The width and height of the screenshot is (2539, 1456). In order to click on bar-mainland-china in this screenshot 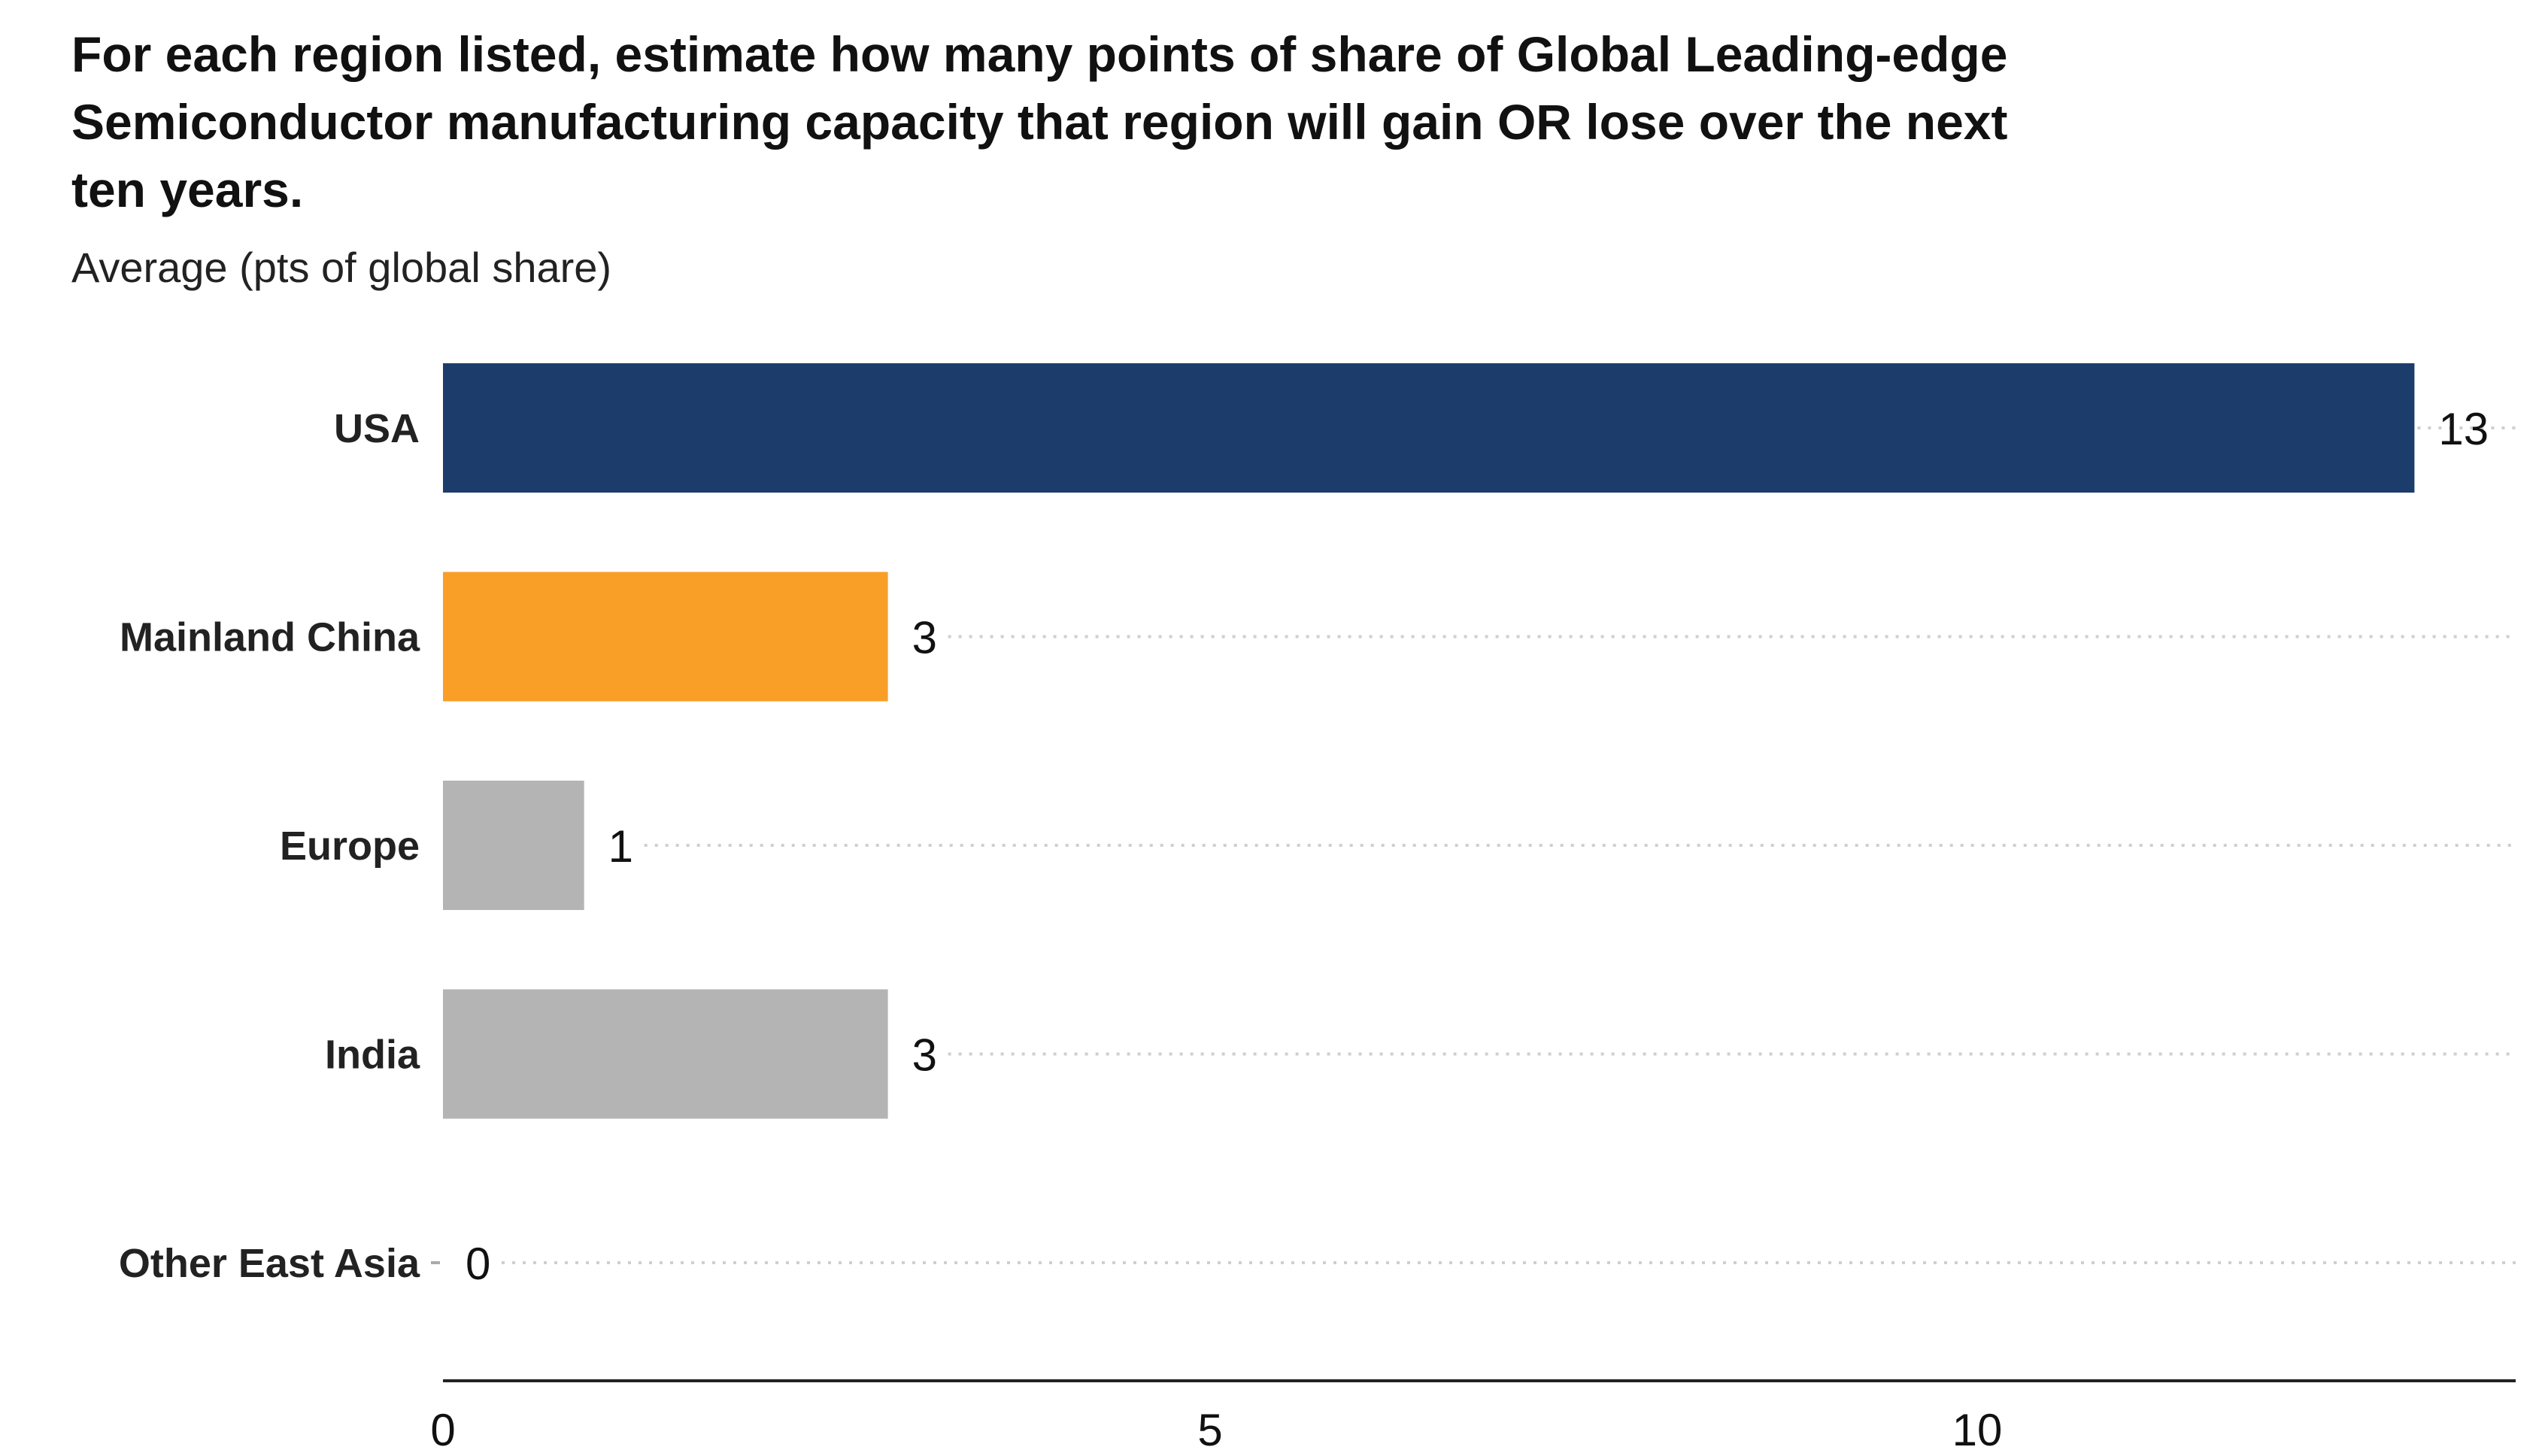, I will do `click(665, 637)`.